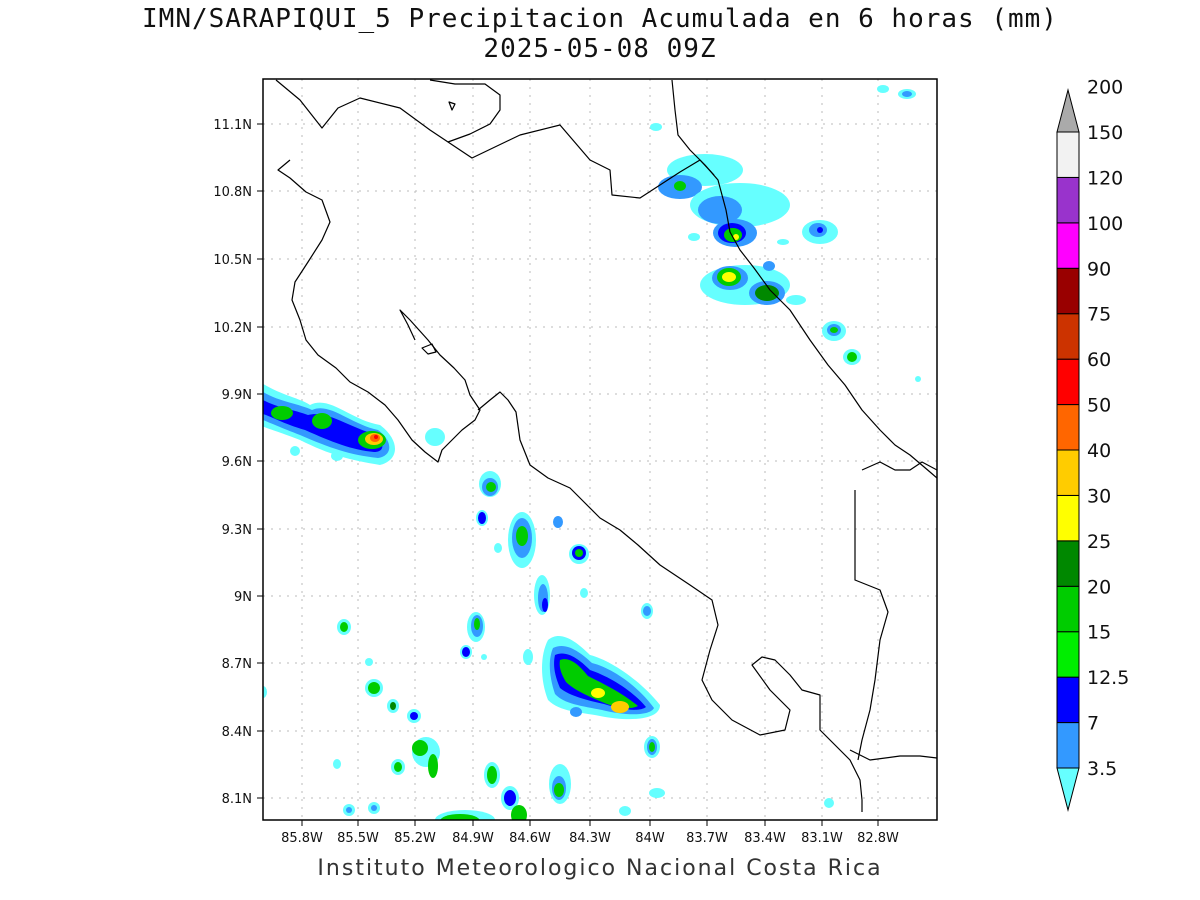  I want to click on colorbar-level-label: 120, so click(1105, 178).